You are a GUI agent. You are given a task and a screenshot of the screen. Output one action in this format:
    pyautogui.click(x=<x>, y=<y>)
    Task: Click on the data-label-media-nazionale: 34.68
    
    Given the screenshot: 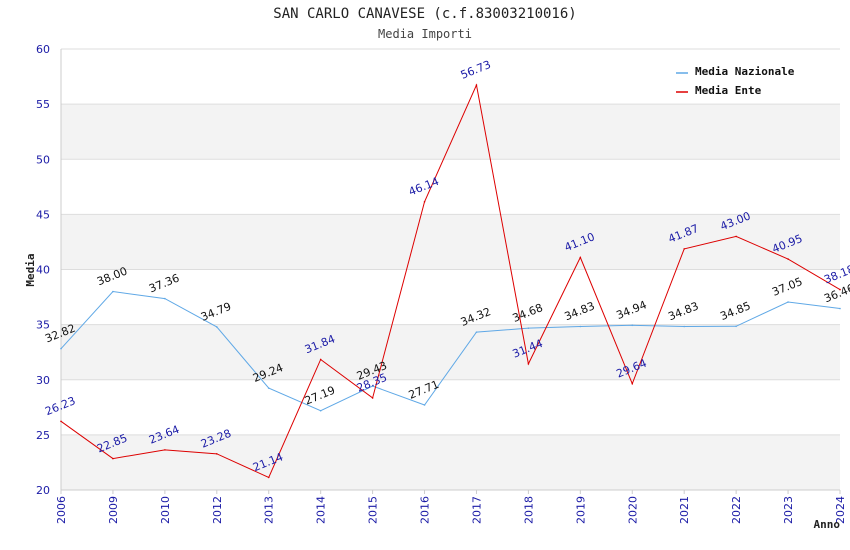 What is the action you would take?
    pyautogui.click(x=528, y=313)
    